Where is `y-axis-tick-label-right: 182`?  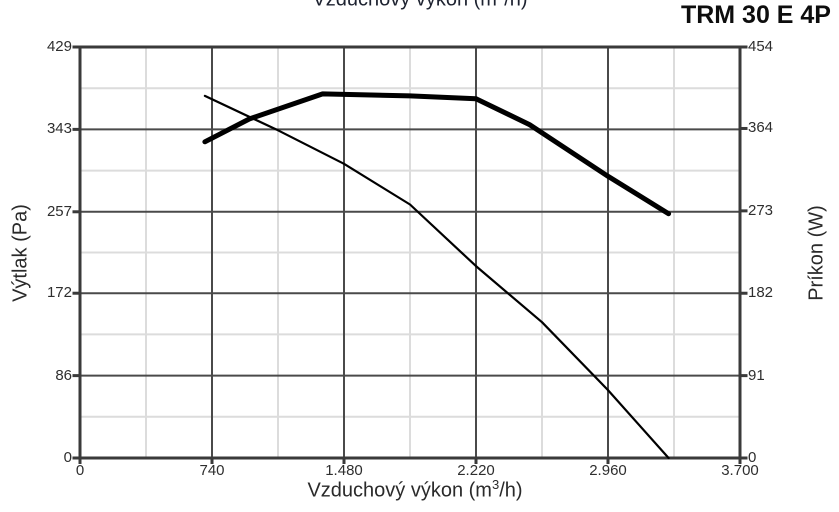 y-axis-tick-label-right: 182 is located at coordinates (761, 293).